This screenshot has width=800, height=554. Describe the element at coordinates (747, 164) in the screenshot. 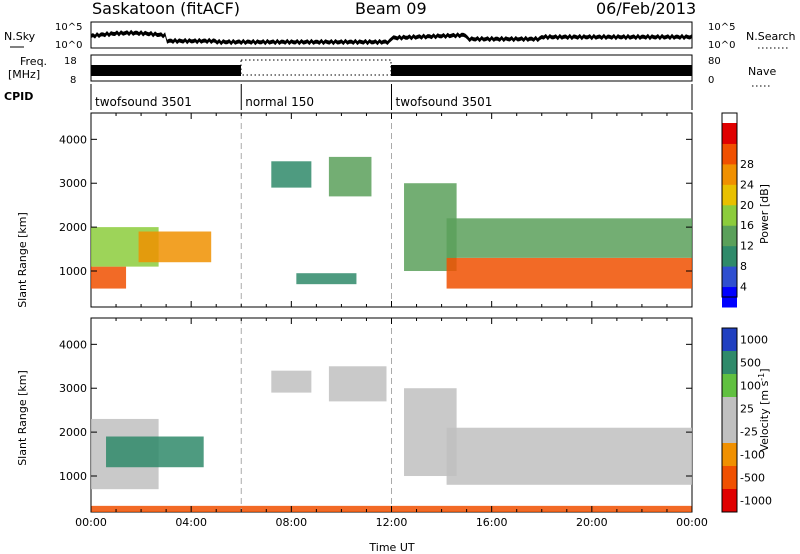

I see `colorbar-tick-label: 28` at that location.